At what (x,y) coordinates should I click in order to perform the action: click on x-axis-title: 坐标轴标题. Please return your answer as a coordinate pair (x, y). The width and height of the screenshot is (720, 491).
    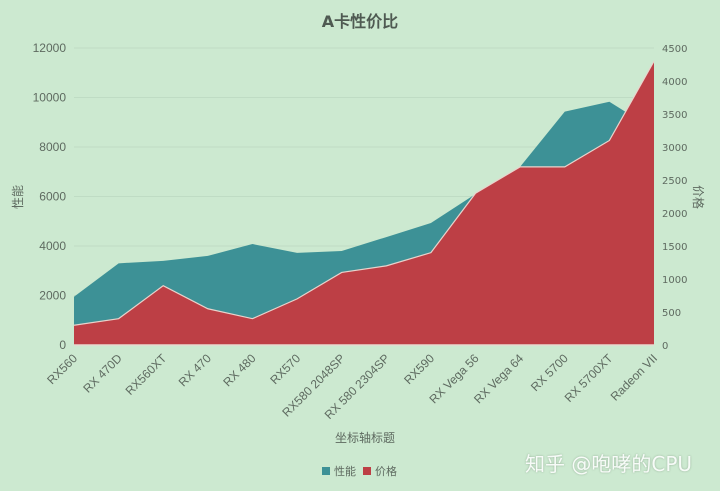
    Looking at the image, I should click on (365, 437).